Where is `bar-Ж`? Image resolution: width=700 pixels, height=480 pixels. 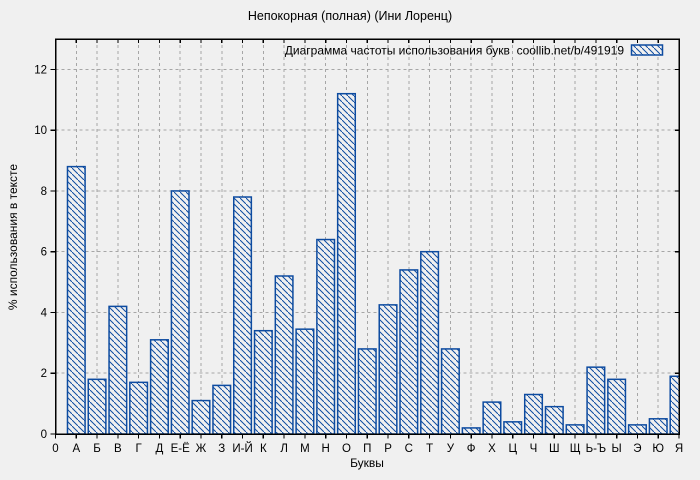 bar-Ж is located at coordinates (201, 416).